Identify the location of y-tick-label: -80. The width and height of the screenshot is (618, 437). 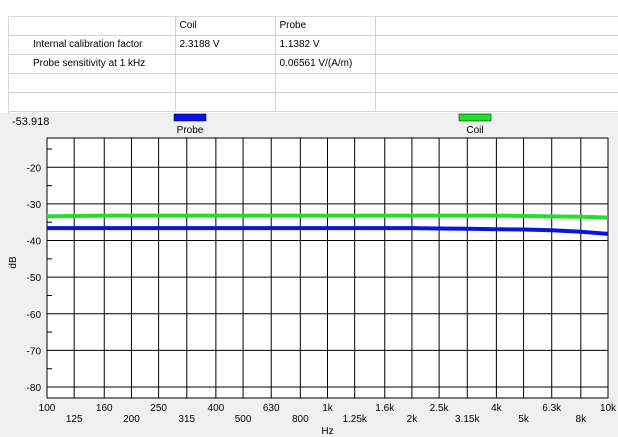
(34, 388).